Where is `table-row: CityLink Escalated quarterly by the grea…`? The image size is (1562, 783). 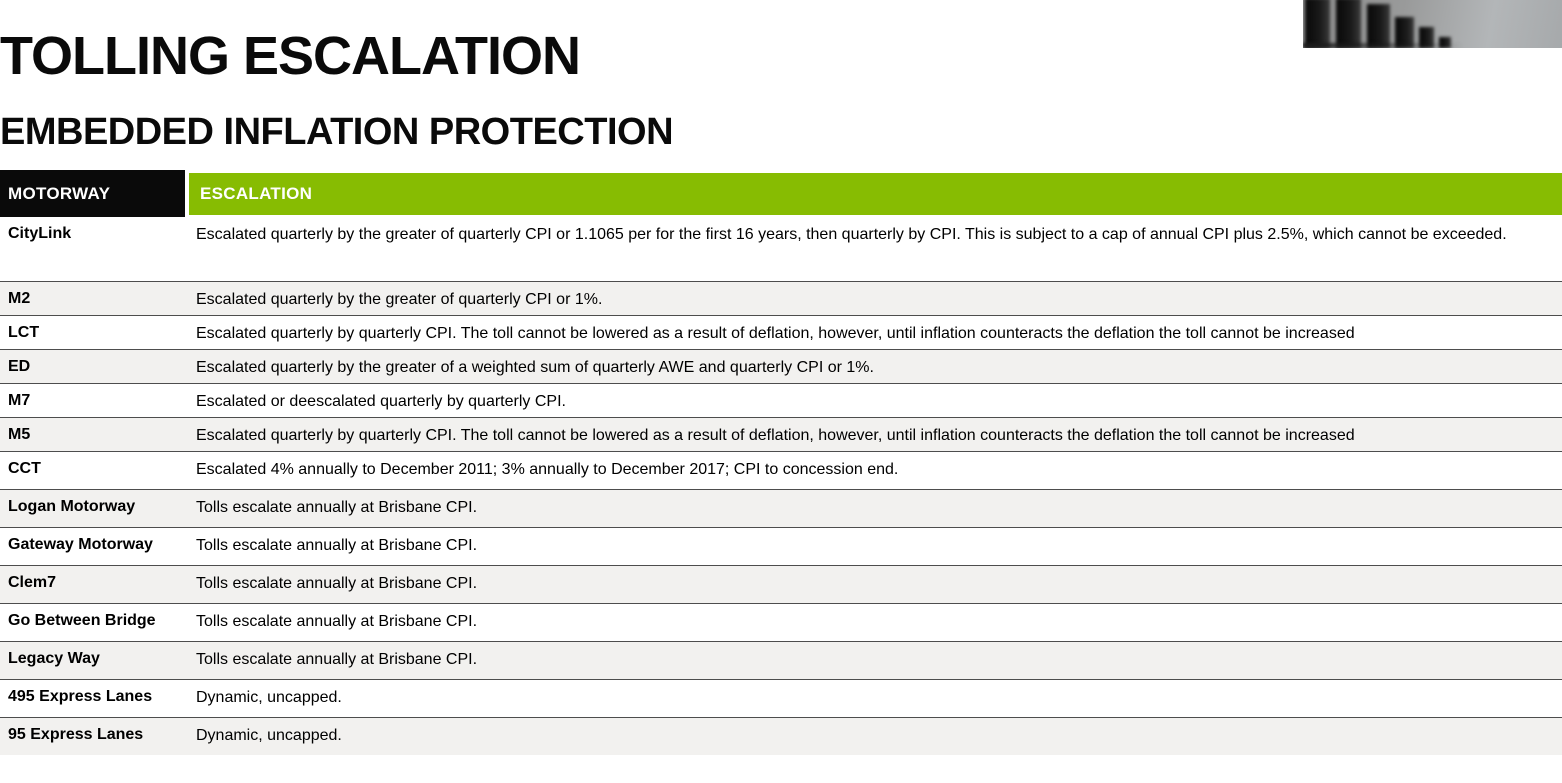 table-row: CityLink Escalated quarterly by the grea… is located at coordinates (781, 249).